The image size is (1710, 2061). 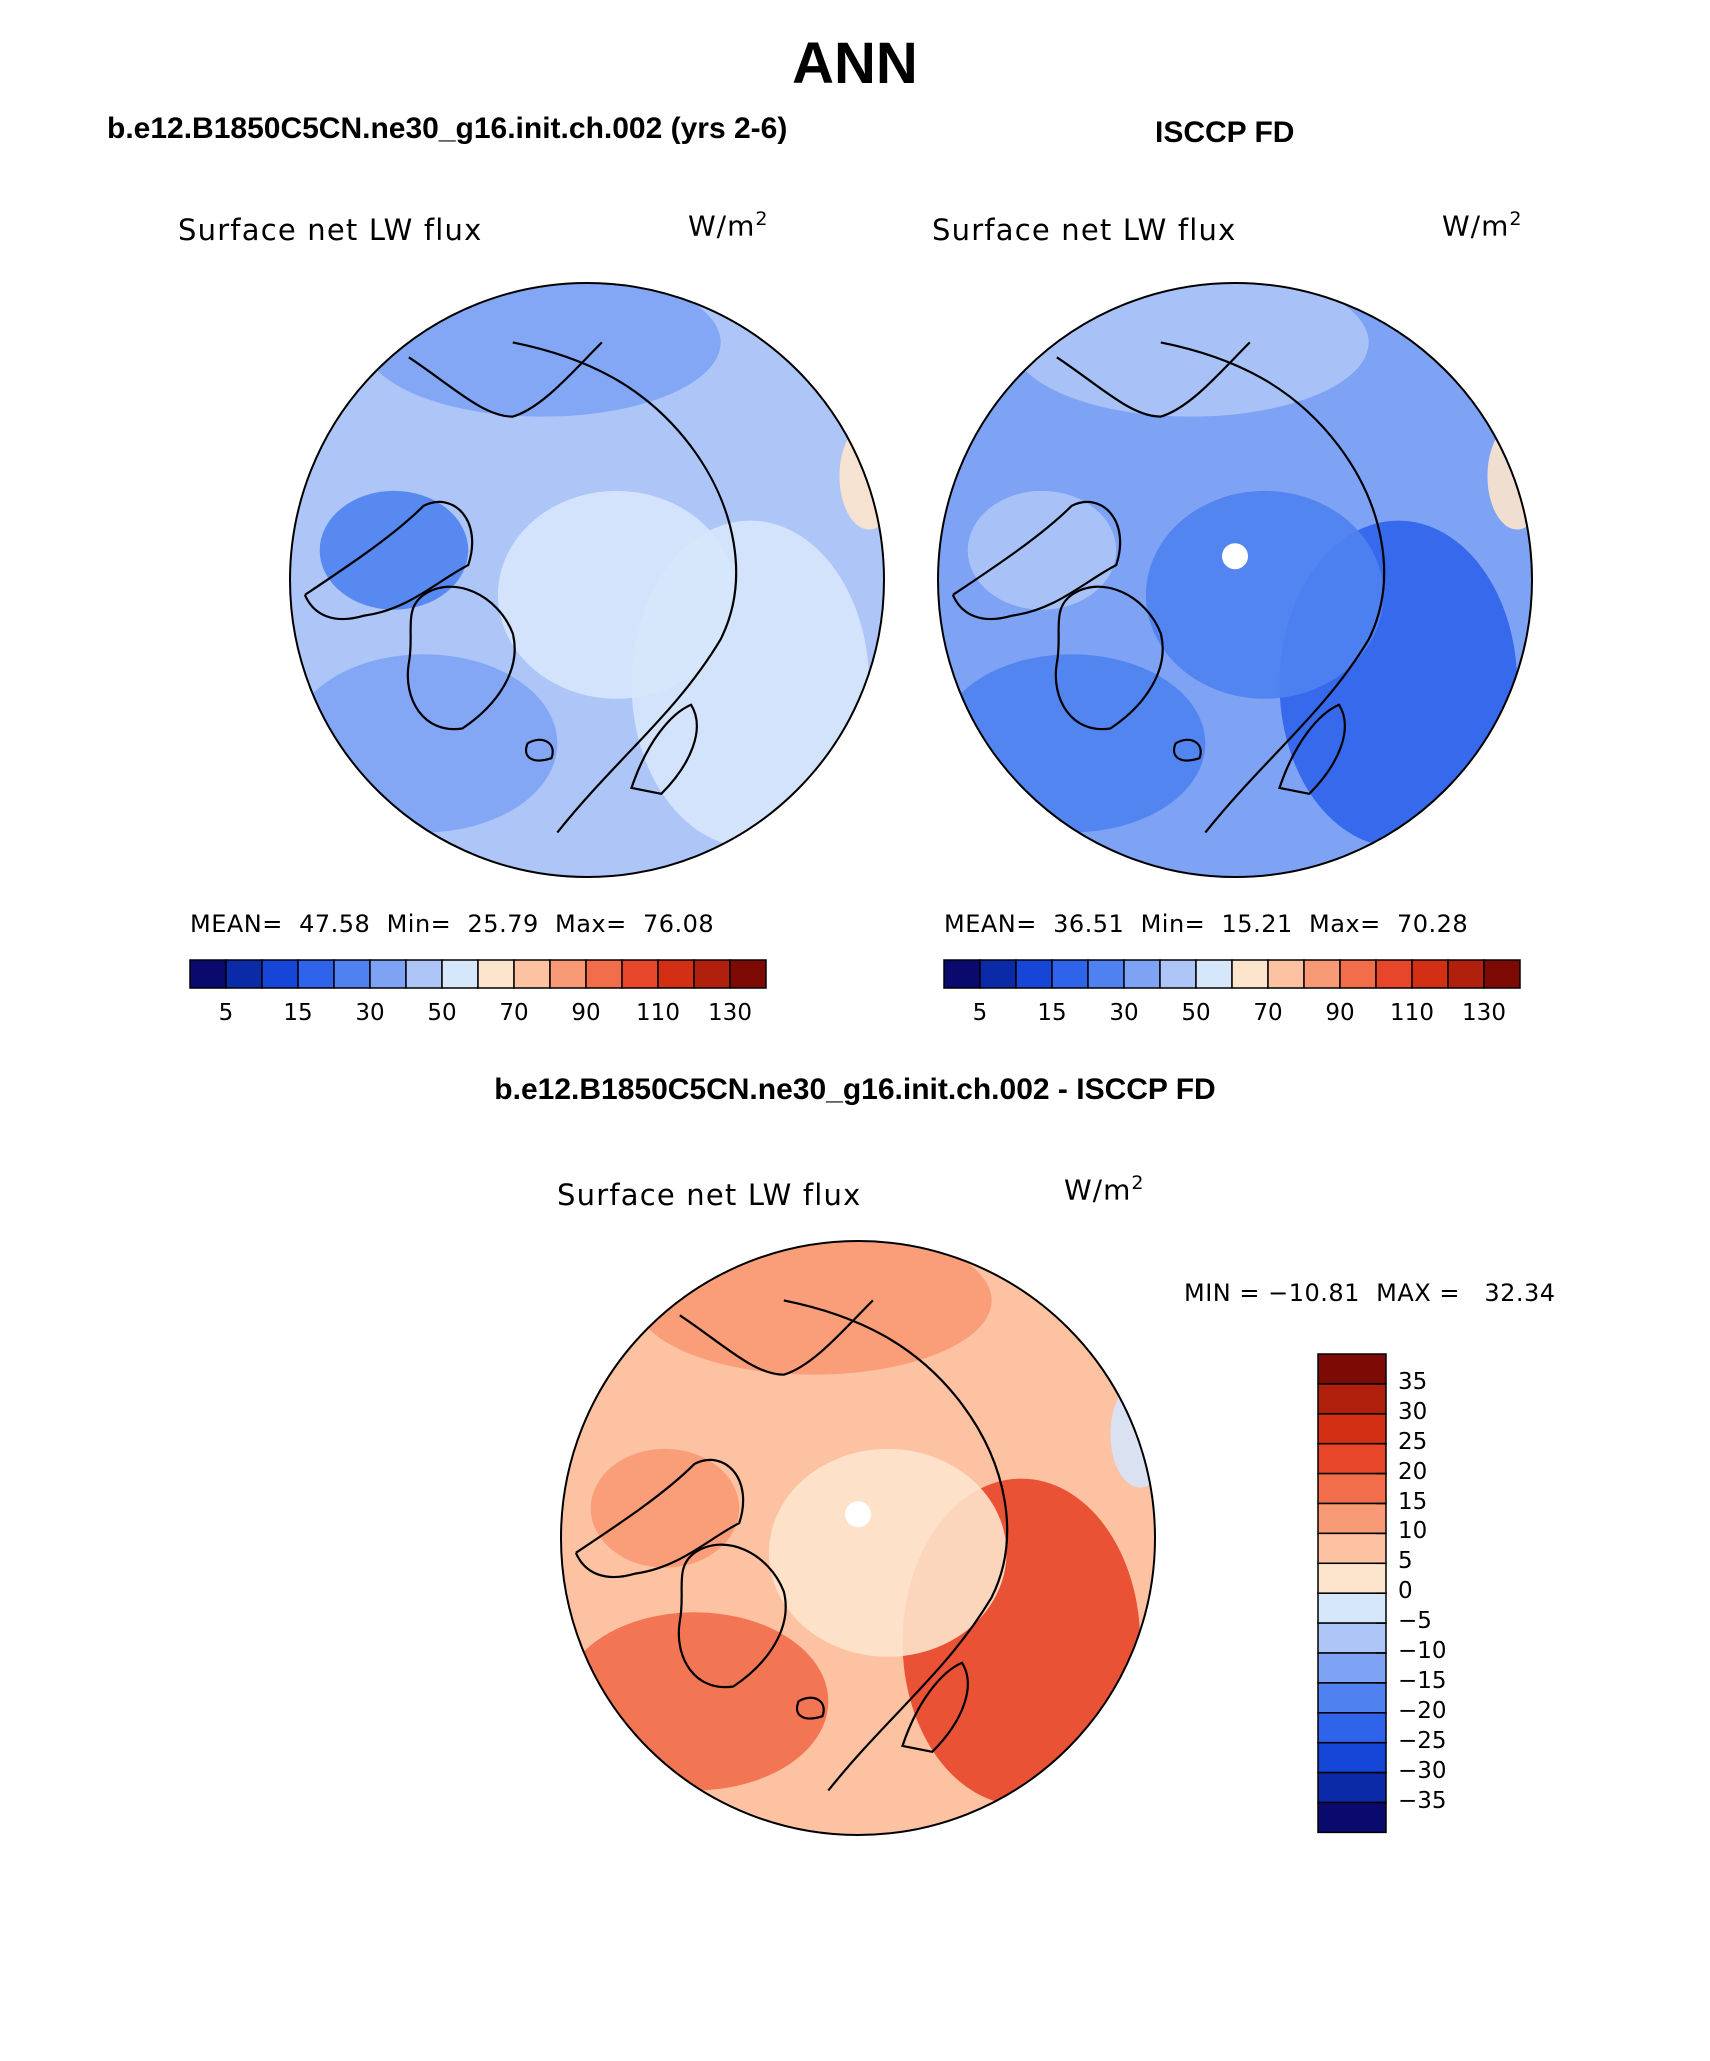 What do you see at coordinates (1413, 1441) in the screenshot?
I see `diff-colorbar-tick-label: 25` at bounding box center [1413, 1441].